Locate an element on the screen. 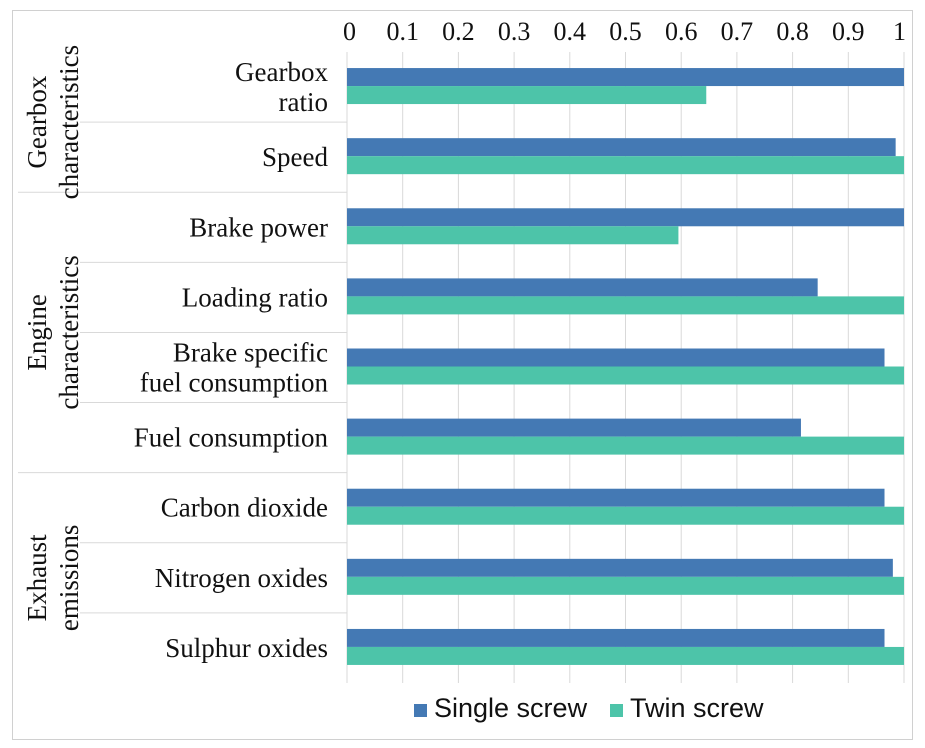 Image resolution: width=925 pixels, height=748 pixels. category-label: Speed is located at coordinates (295, 157).